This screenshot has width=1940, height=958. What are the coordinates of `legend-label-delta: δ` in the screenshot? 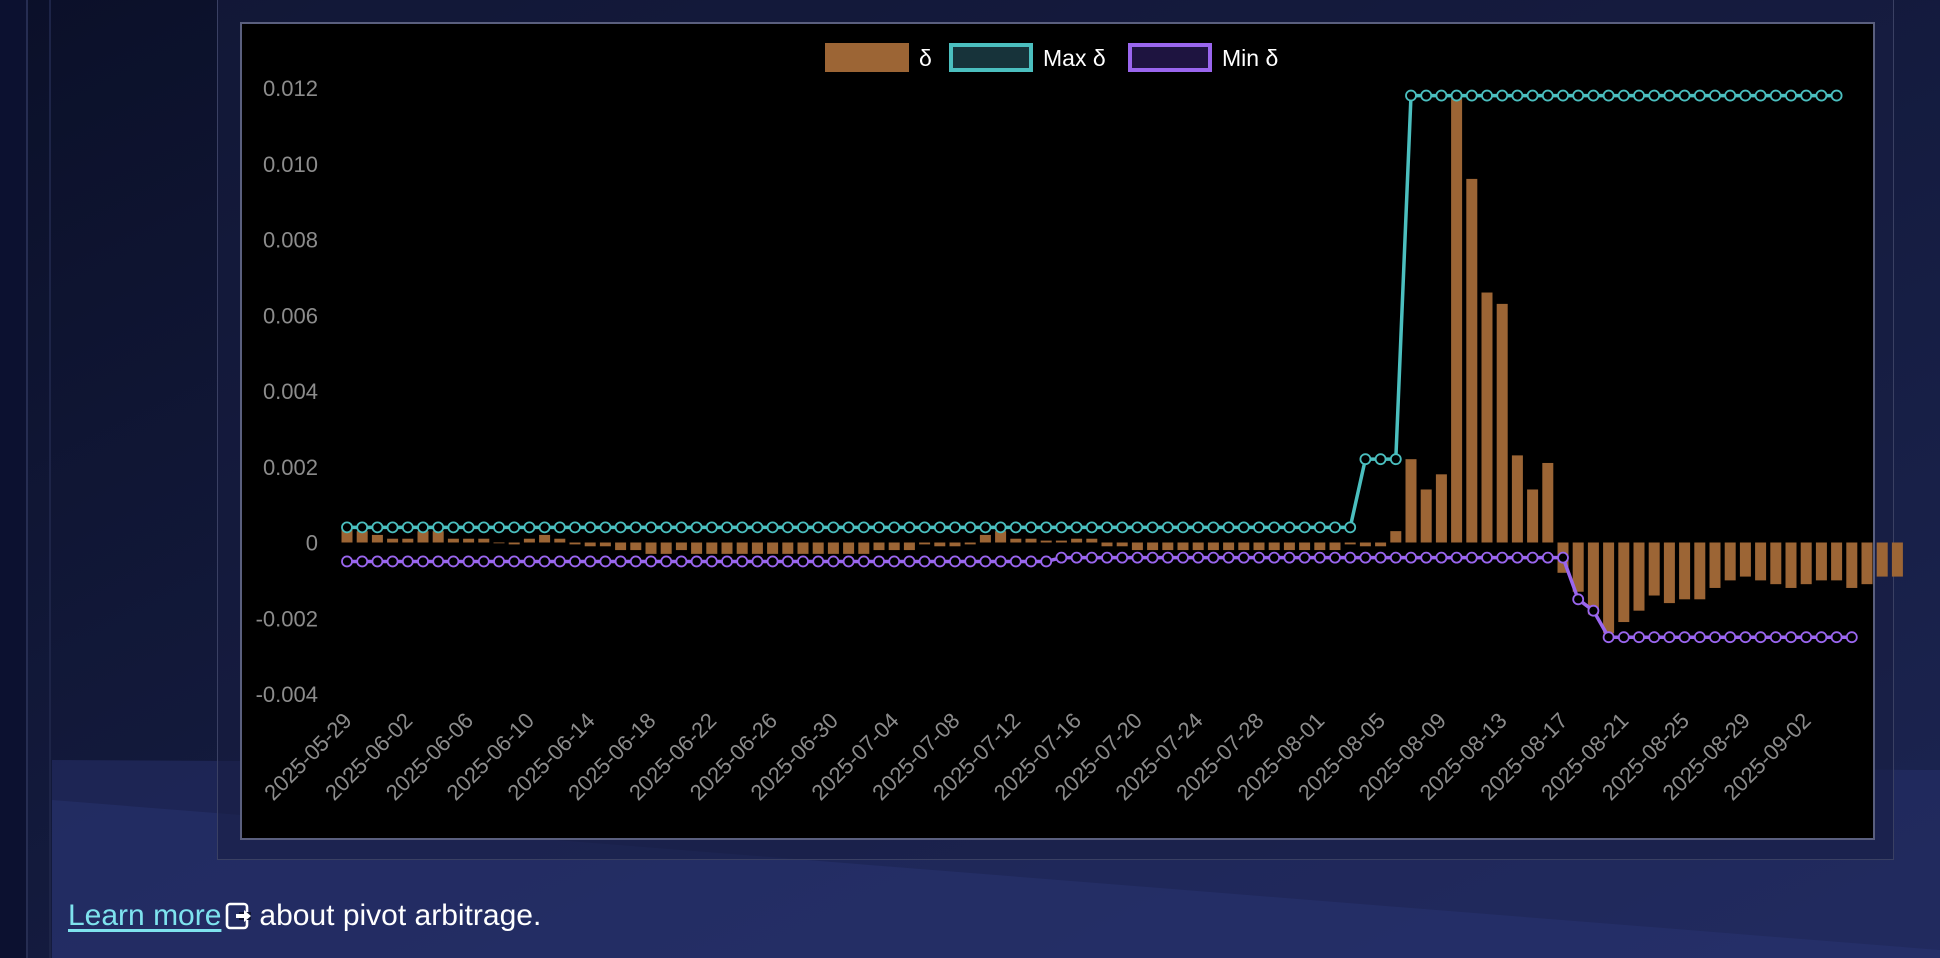 It's located at (925, 58).